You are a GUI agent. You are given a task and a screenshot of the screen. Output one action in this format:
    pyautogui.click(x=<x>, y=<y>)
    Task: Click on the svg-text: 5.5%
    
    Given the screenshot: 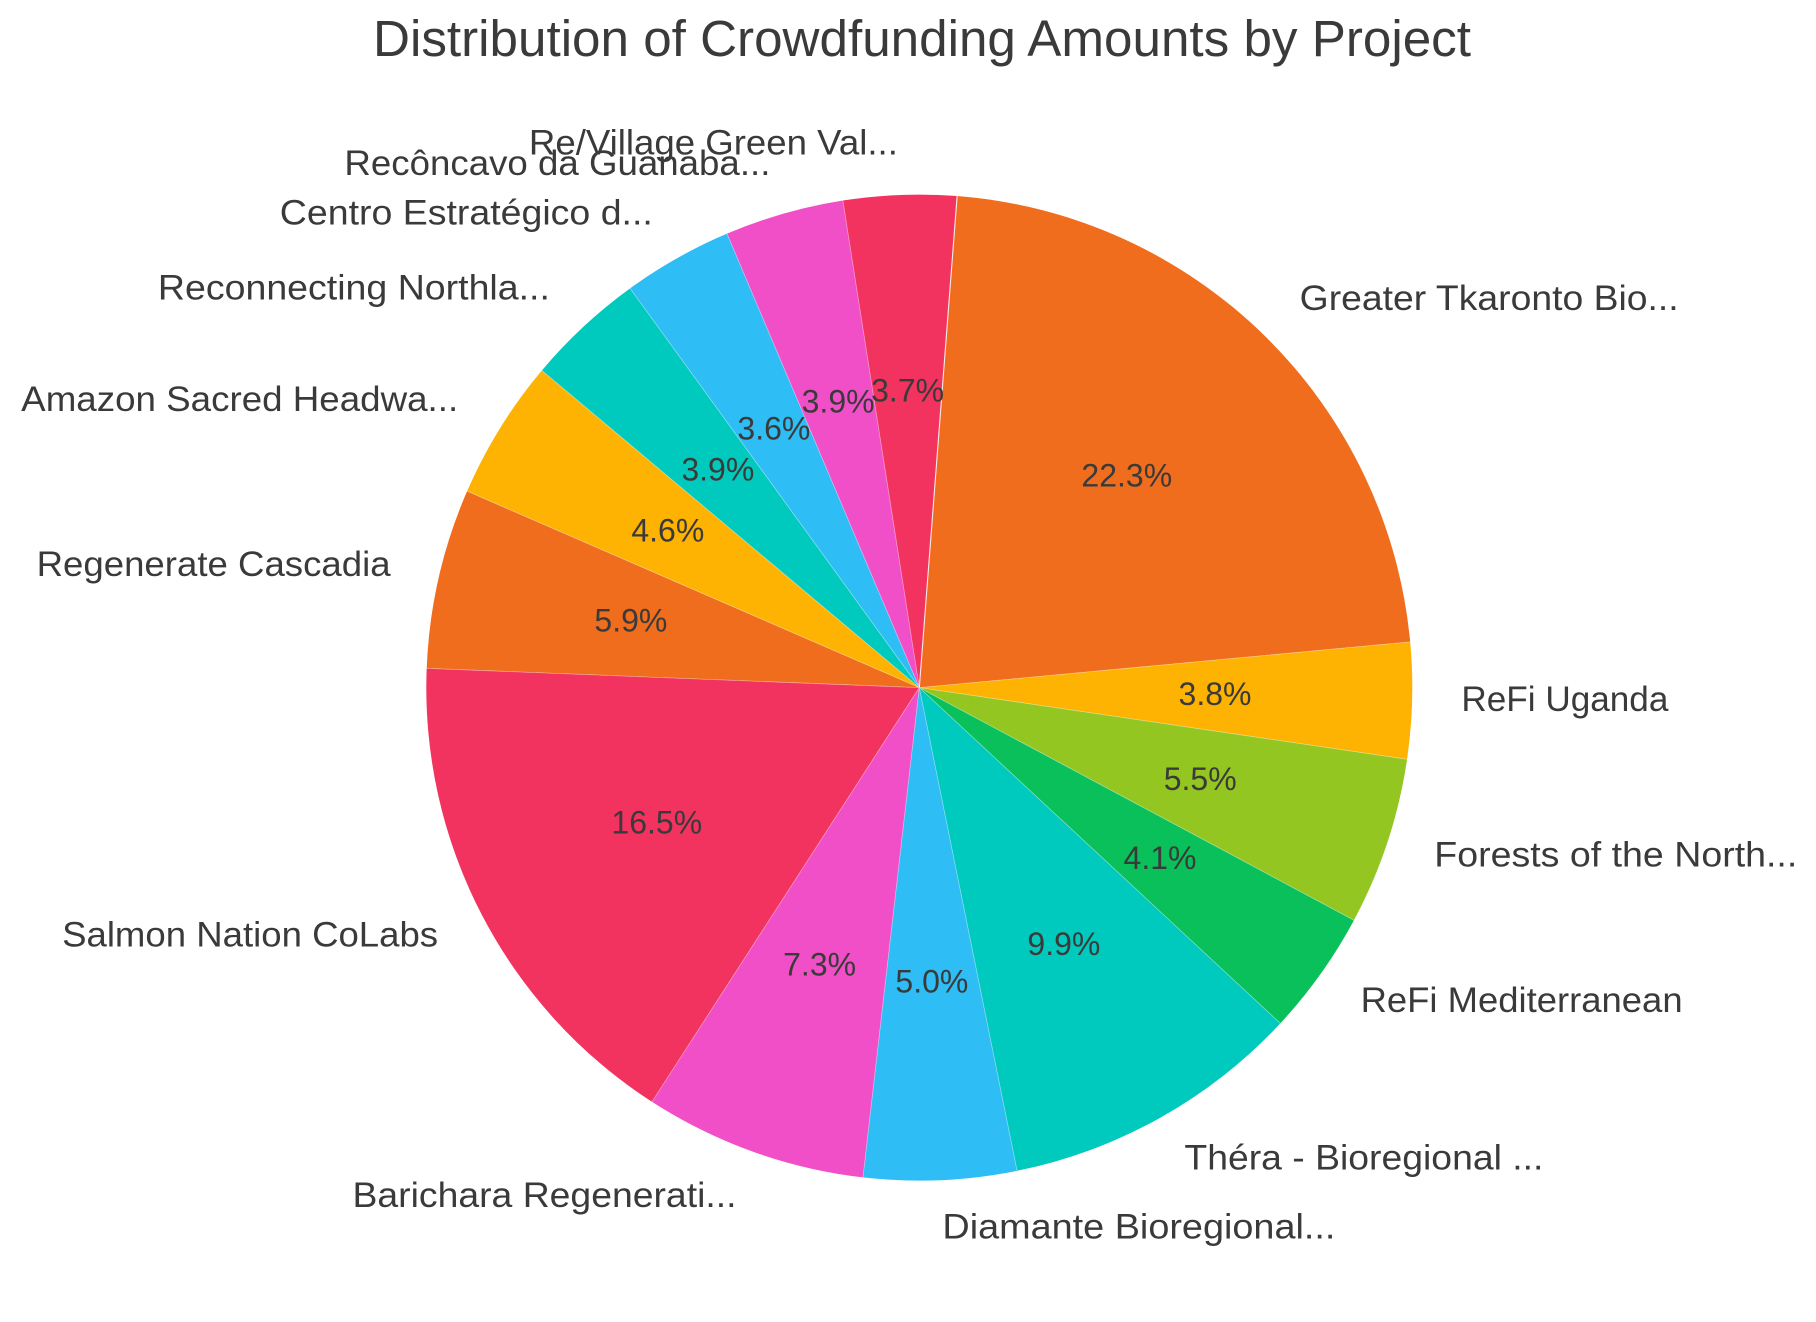 What is the action you would take?
    pyautogui.click(x=1200, y=779)
    